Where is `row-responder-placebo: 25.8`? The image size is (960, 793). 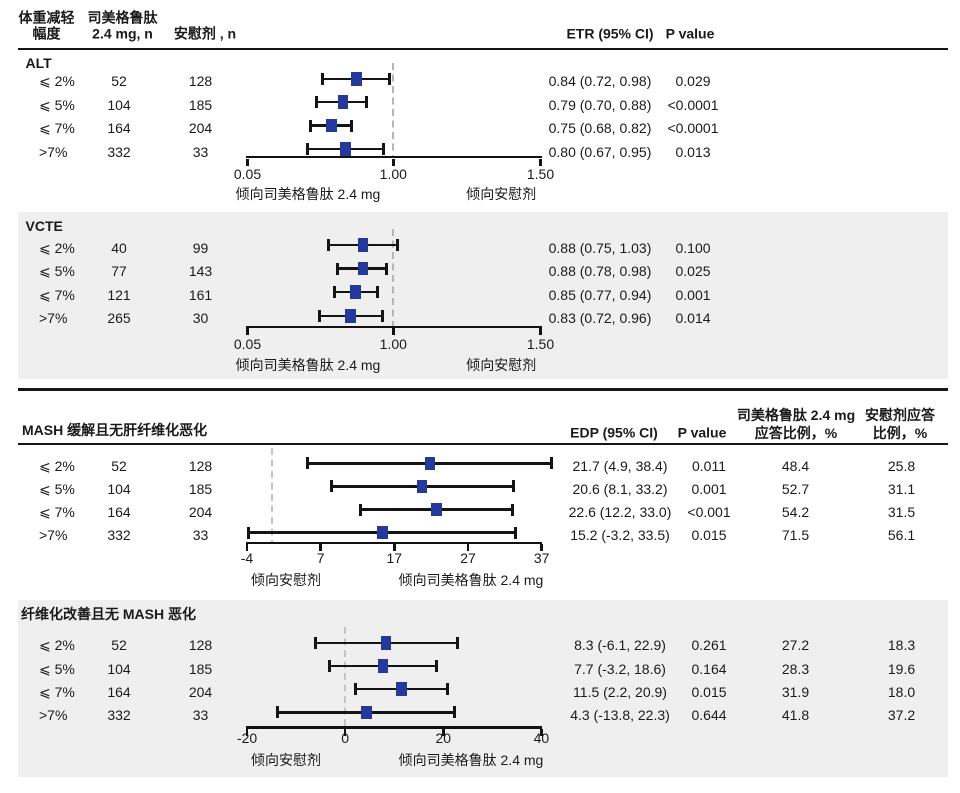
row-responder-placebo: 25.8 is located at coordinates (901, 465).